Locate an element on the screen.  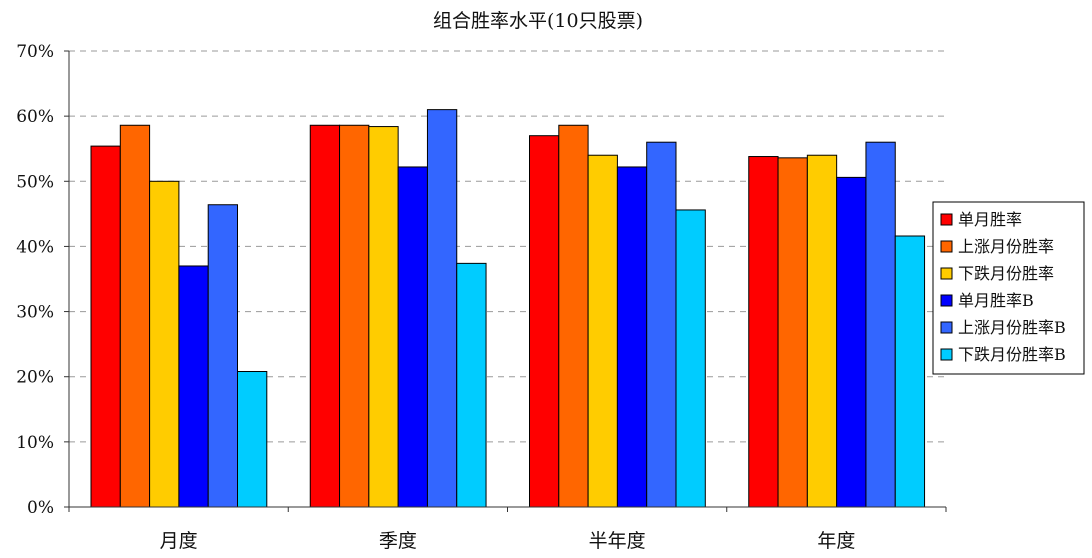
y-tick-label: 0% is located at coordinates (40, 508).